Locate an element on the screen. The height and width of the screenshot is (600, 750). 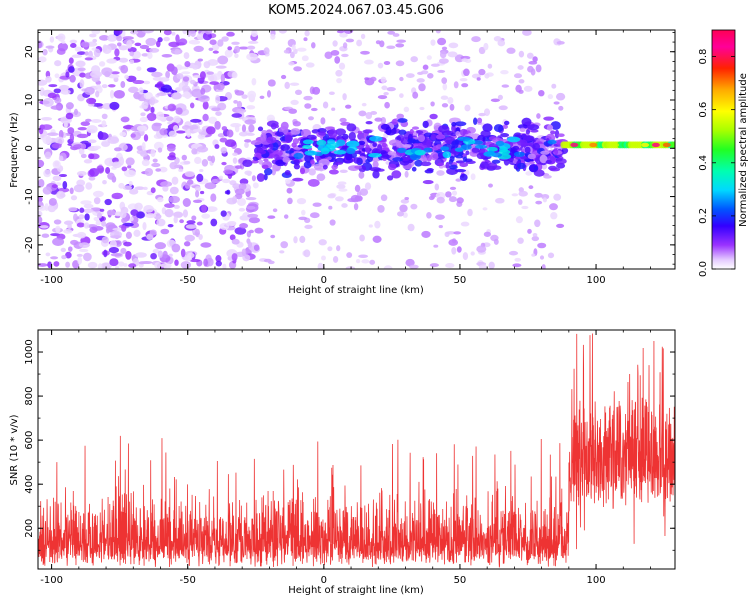
x-tick-label: -50 is located at coordinates (188, 280).